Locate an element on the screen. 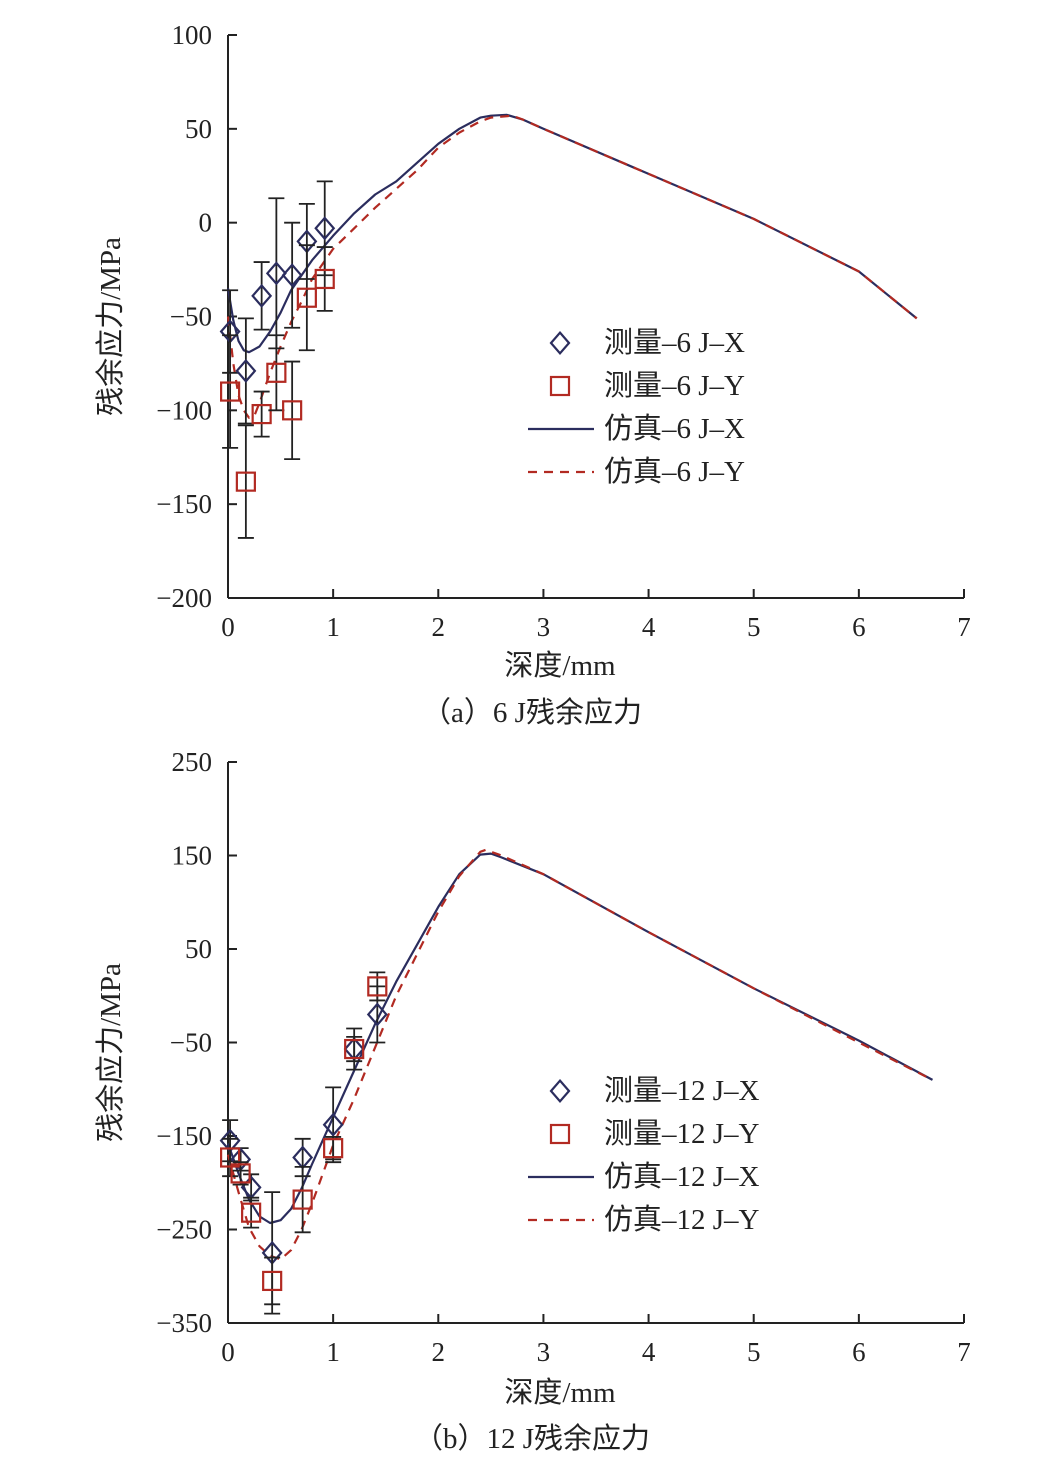  y-tick-label: 100 is located at coordinates (192, 35).